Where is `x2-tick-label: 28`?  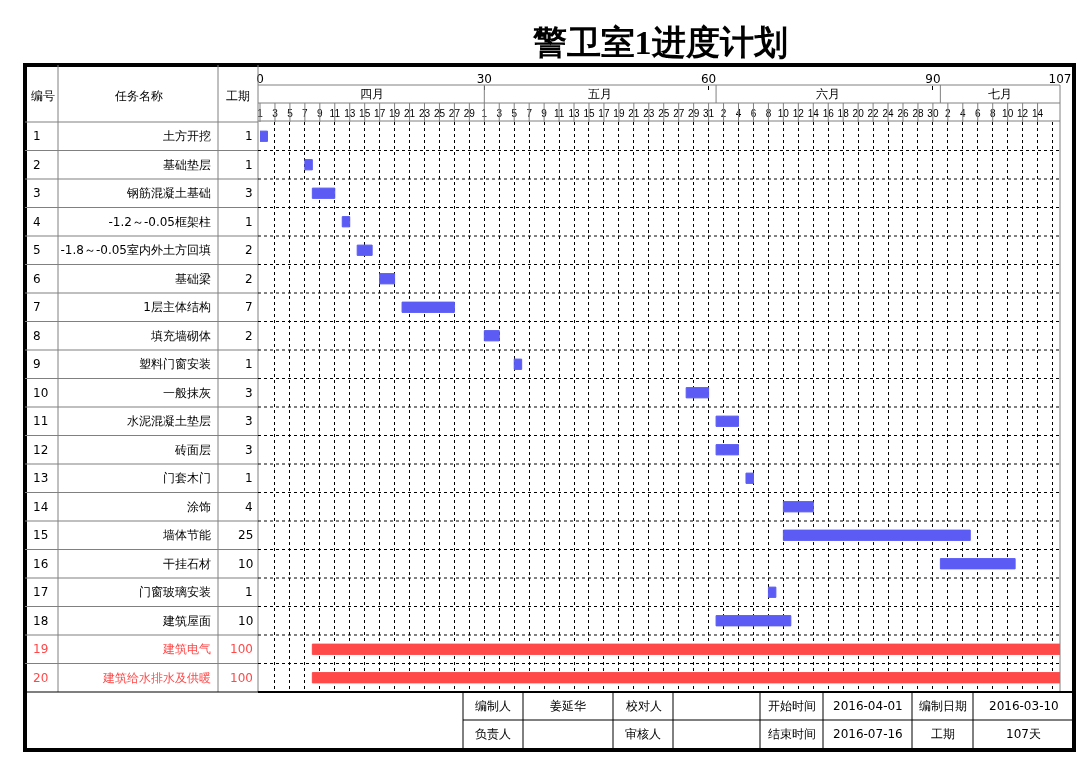
x2-tick-label: 28 is located at coordinates (918, 113).